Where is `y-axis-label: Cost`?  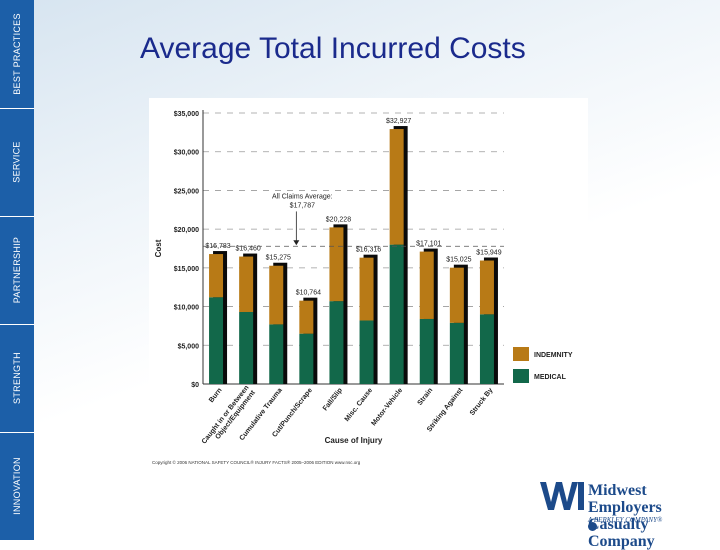 y-axis-label: Cost is located at coordinates (158, 248).